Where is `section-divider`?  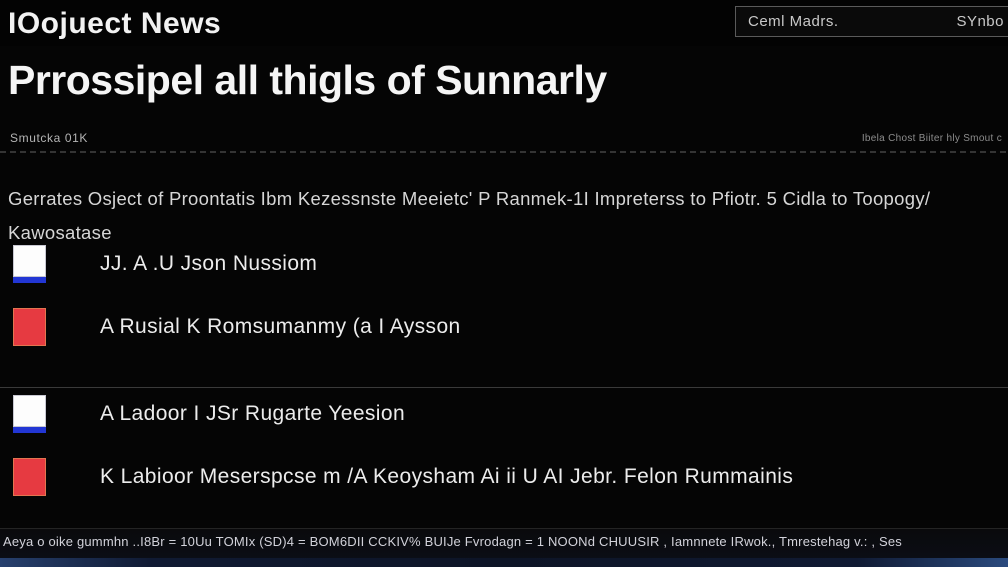
section-divider is located at coordinates (504, 387).